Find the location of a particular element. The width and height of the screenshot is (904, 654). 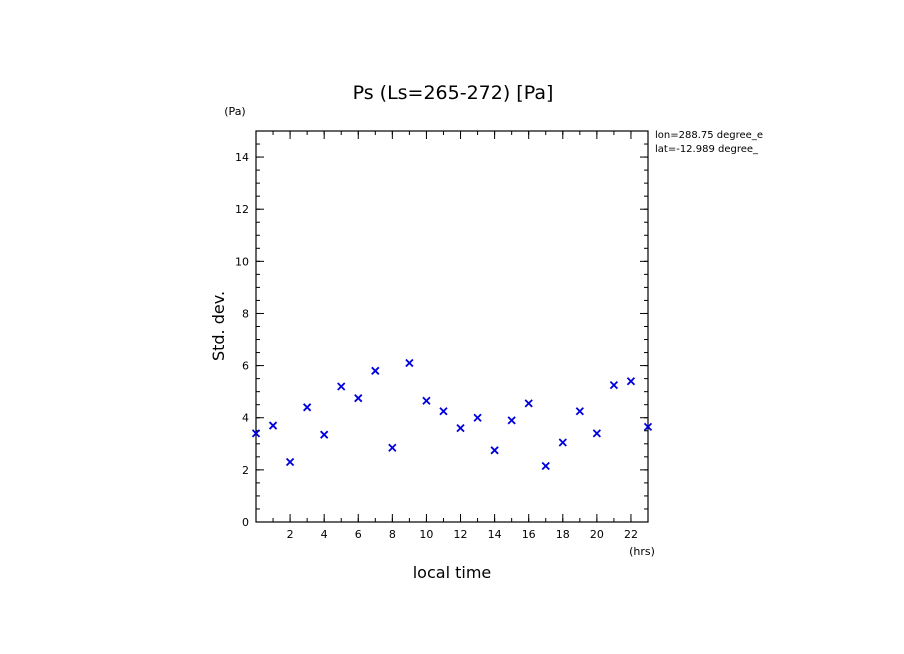

annotation-lat: lat=-12.989 degree_ is located at coordinates (707, 149).